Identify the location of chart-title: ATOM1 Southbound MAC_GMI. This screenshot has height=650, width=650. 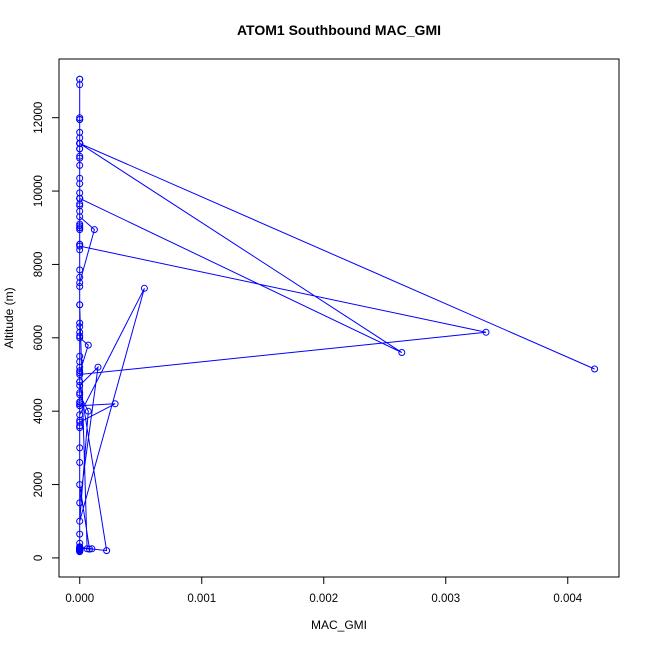
(339, 30).